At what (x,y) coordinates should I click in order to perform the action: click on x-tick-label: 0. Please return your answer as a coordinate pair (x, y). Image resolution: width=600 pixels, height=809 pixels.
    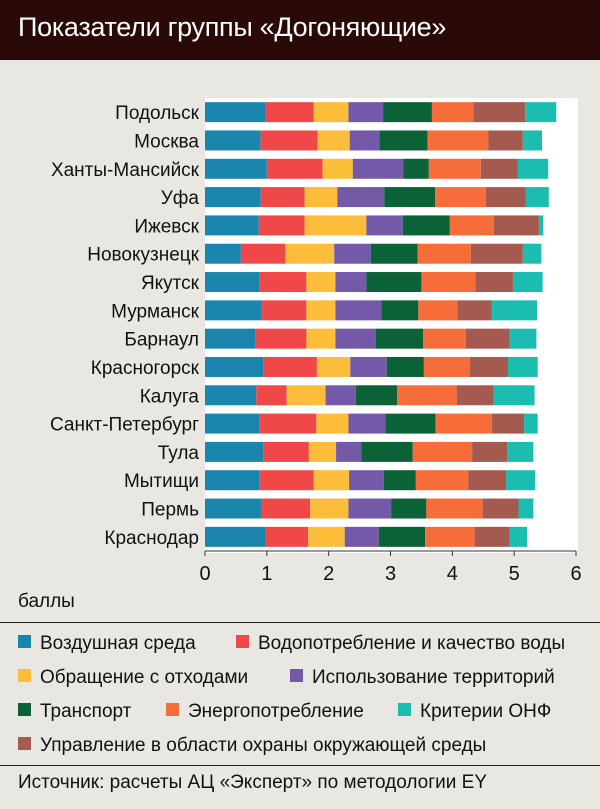
    Looking at the image, I should click on (204, 574).